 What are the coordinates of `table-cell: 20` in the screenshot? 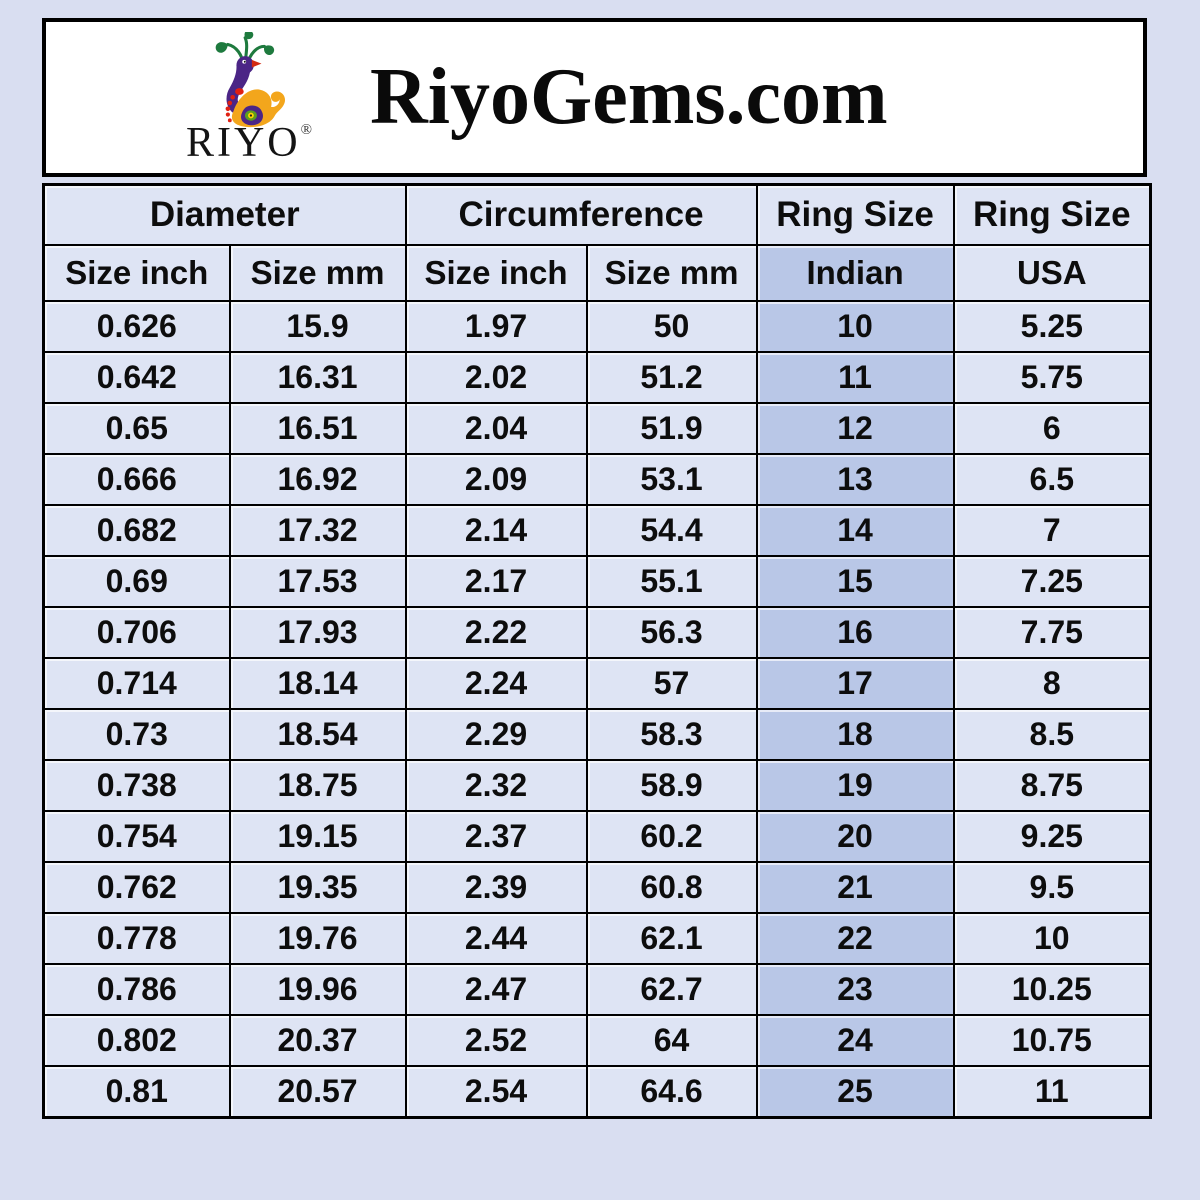 It's located at (855, 836).